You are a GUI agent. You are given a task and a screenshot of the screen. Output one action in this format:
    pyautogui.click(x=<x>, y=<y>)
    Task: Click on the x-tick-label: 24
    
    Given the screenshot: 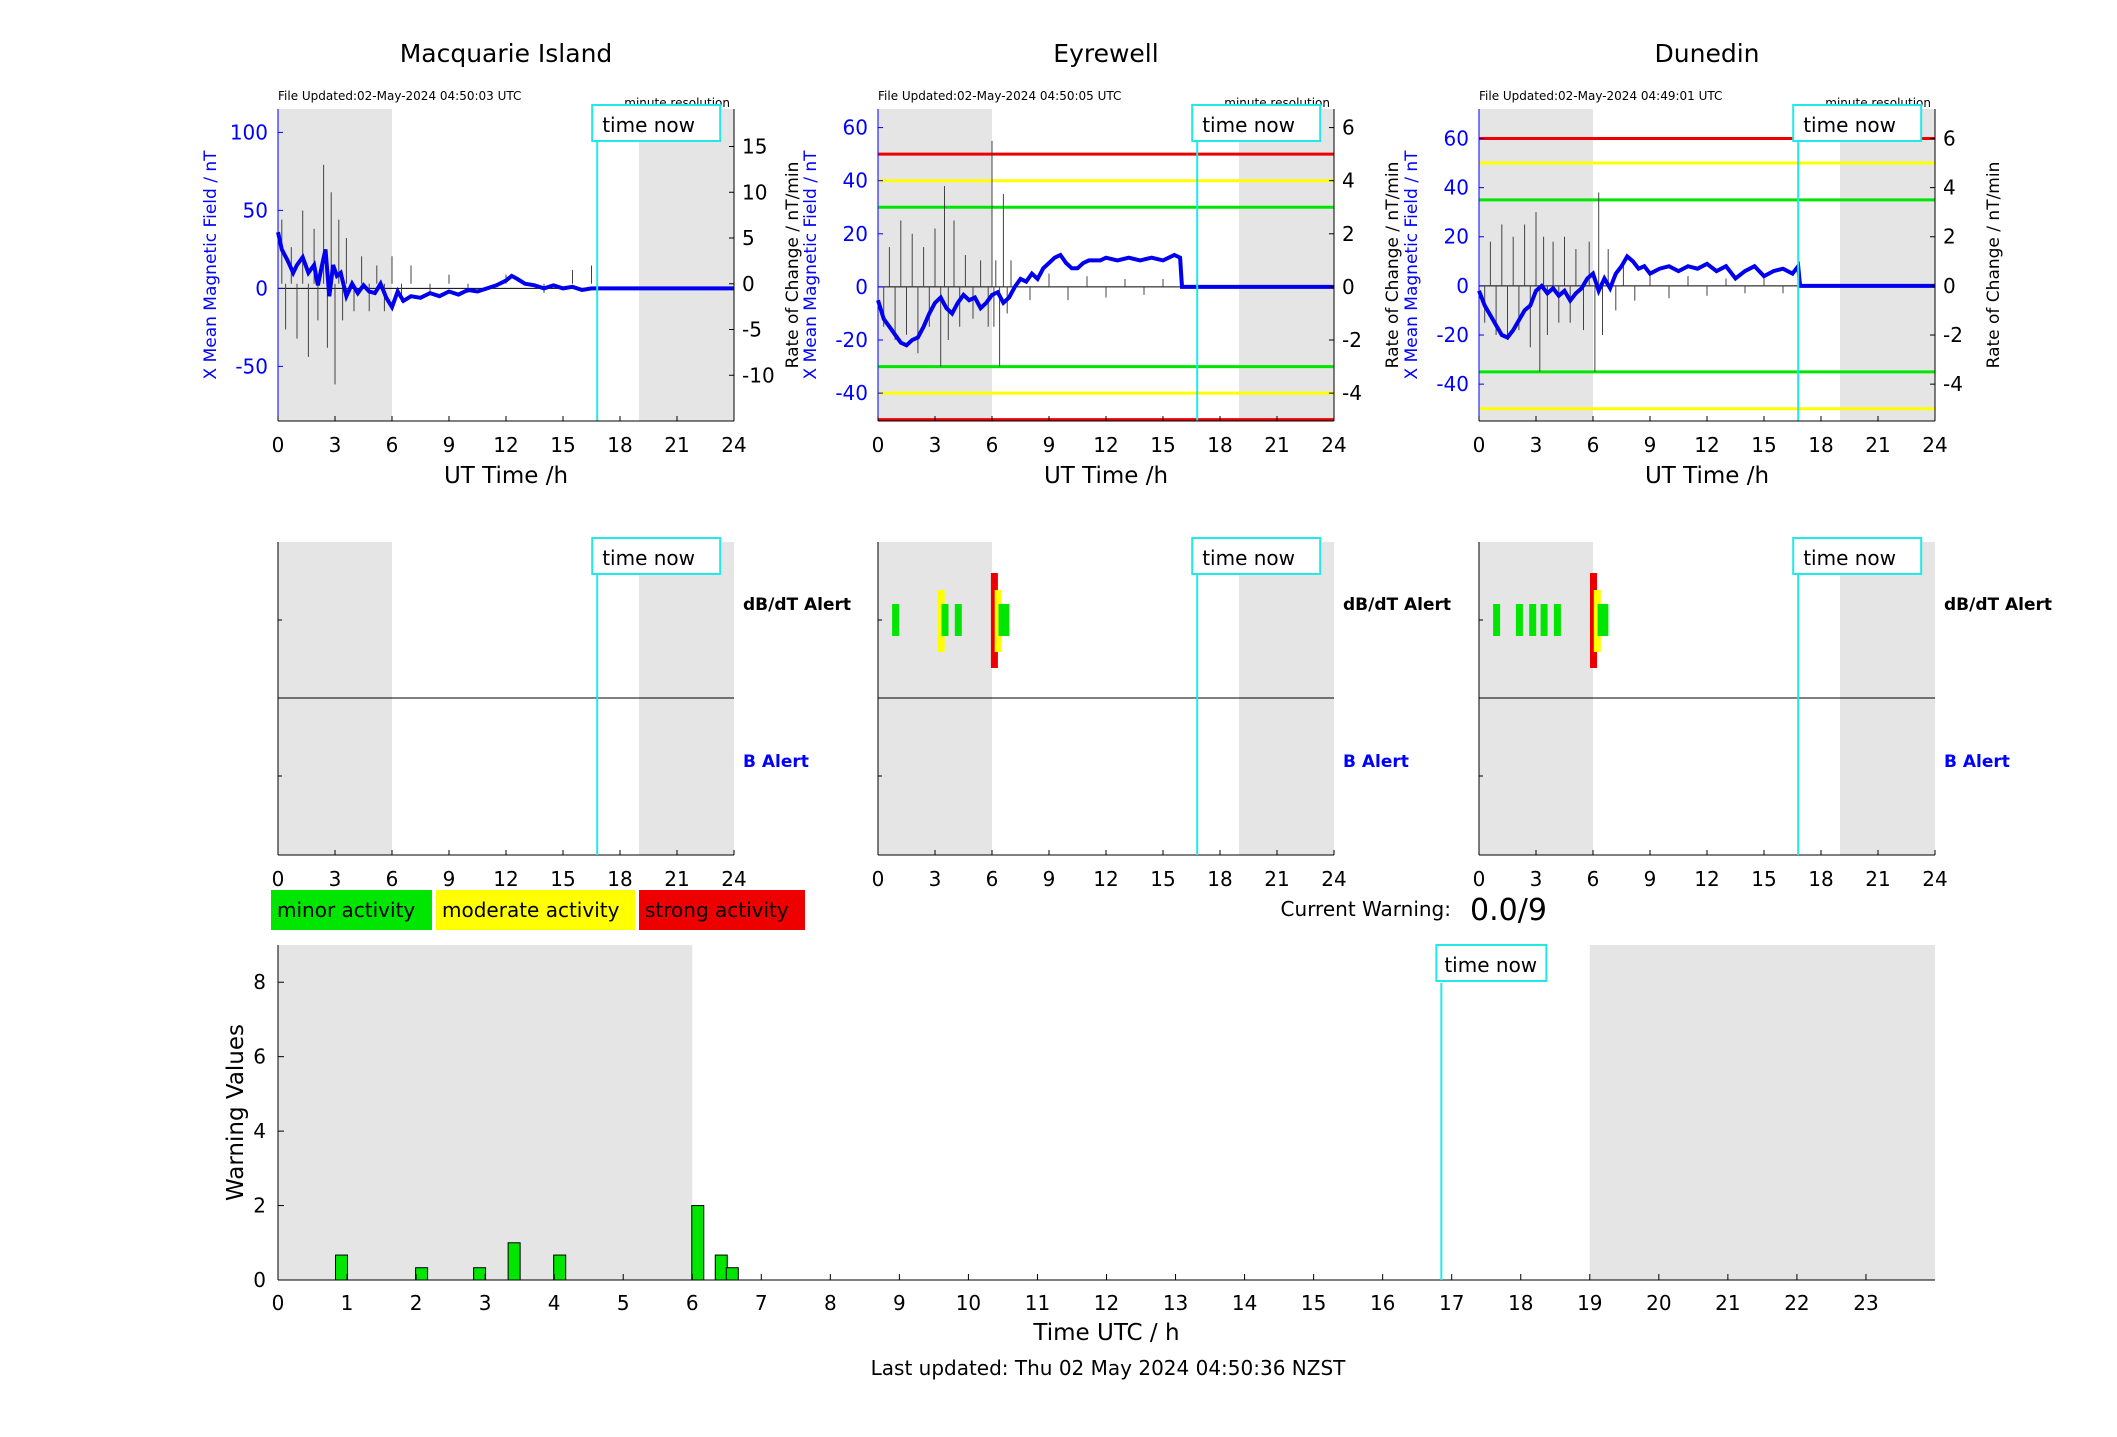 What is the action you would take?
    pyautogui.click(x=733, y=445)
    